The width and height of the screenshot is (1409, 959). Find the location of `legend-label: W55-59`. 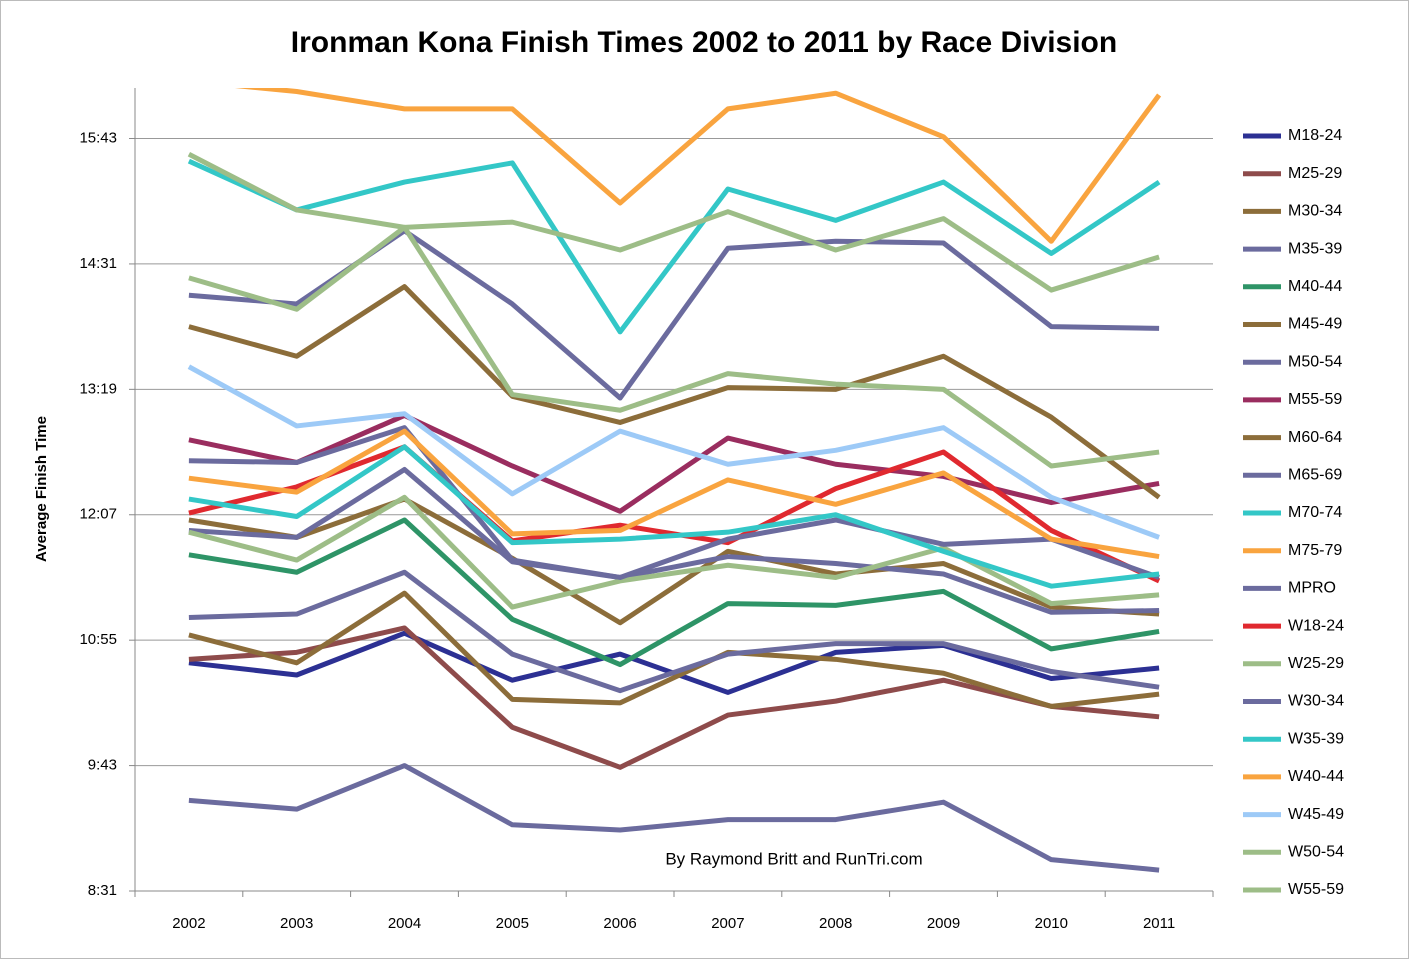

legend-label: W55-59 is located at coordinates (1316, 889).